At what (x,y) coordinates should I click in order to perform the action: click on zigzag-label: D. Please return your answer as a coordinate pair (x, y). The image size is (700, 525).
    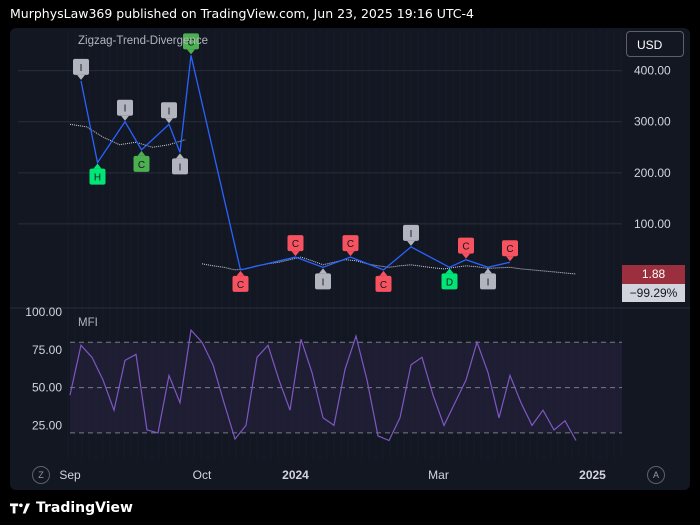
    Looking at the image, I should click on (449, 282).